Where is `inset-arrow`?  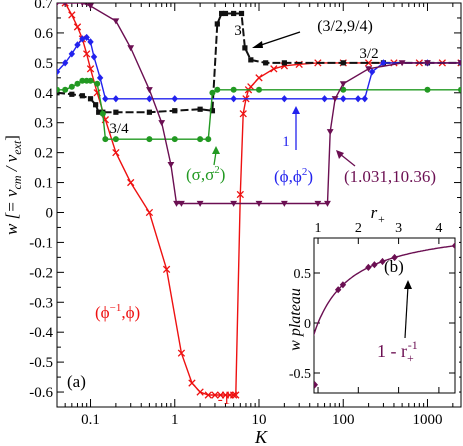 inset-arrow is located at coordinates (406, 312).